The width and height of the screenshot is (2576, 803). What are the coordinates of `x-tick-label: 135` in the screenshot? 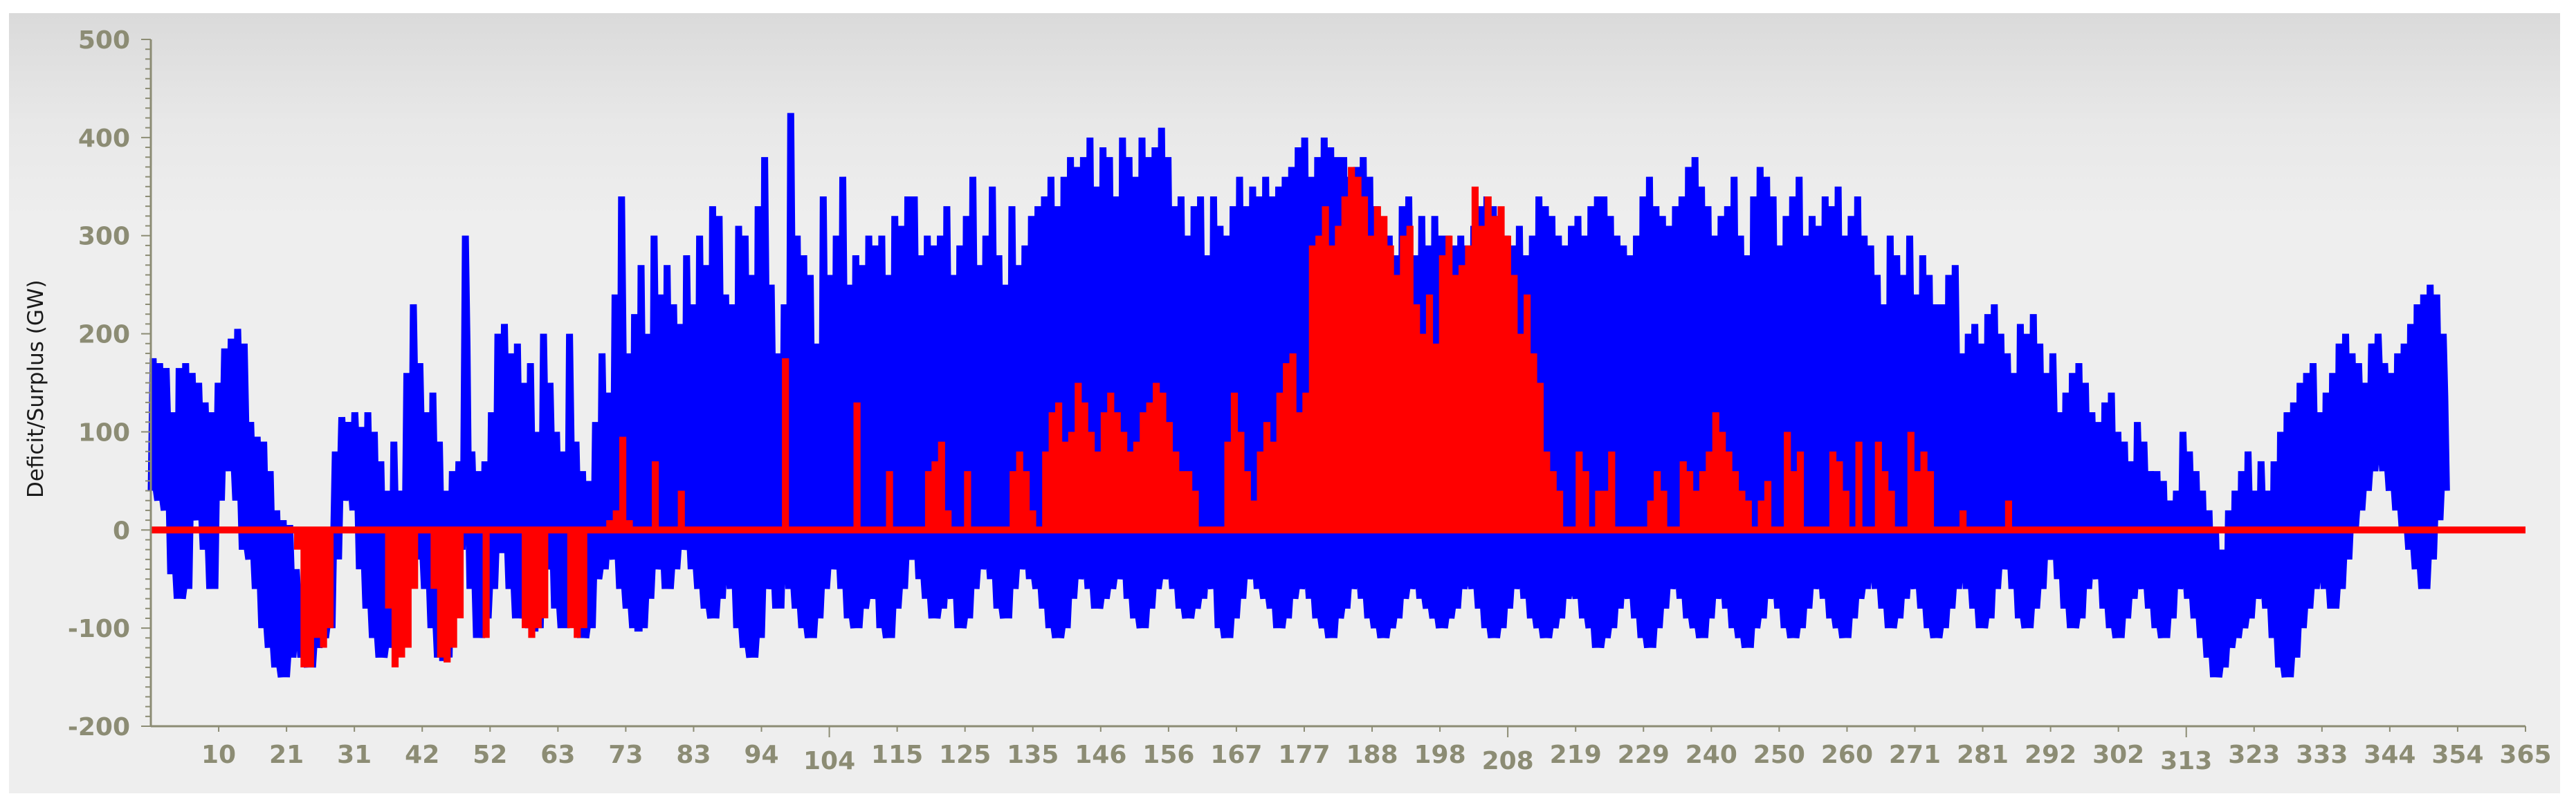 It's located at (1033, 755).